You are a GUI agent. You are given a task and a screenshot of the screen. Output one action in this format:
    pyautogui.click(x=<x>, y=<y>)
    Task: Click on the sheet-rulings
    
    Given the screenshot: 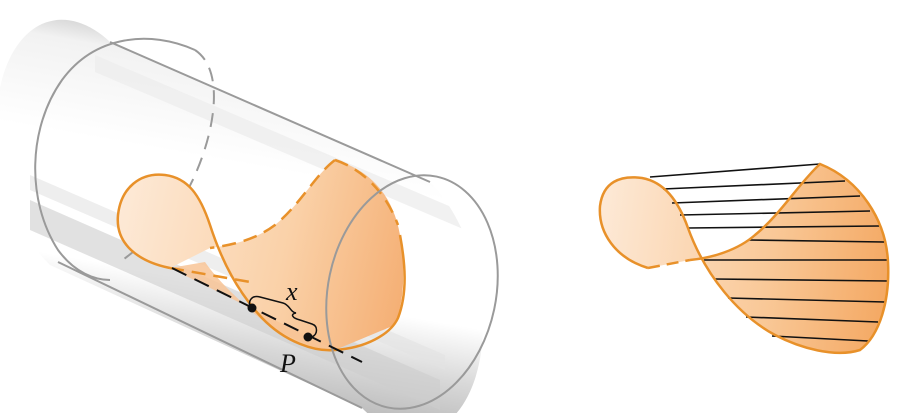 What is the action you would take?
    pyautogui.click(x=769, y=252)
    